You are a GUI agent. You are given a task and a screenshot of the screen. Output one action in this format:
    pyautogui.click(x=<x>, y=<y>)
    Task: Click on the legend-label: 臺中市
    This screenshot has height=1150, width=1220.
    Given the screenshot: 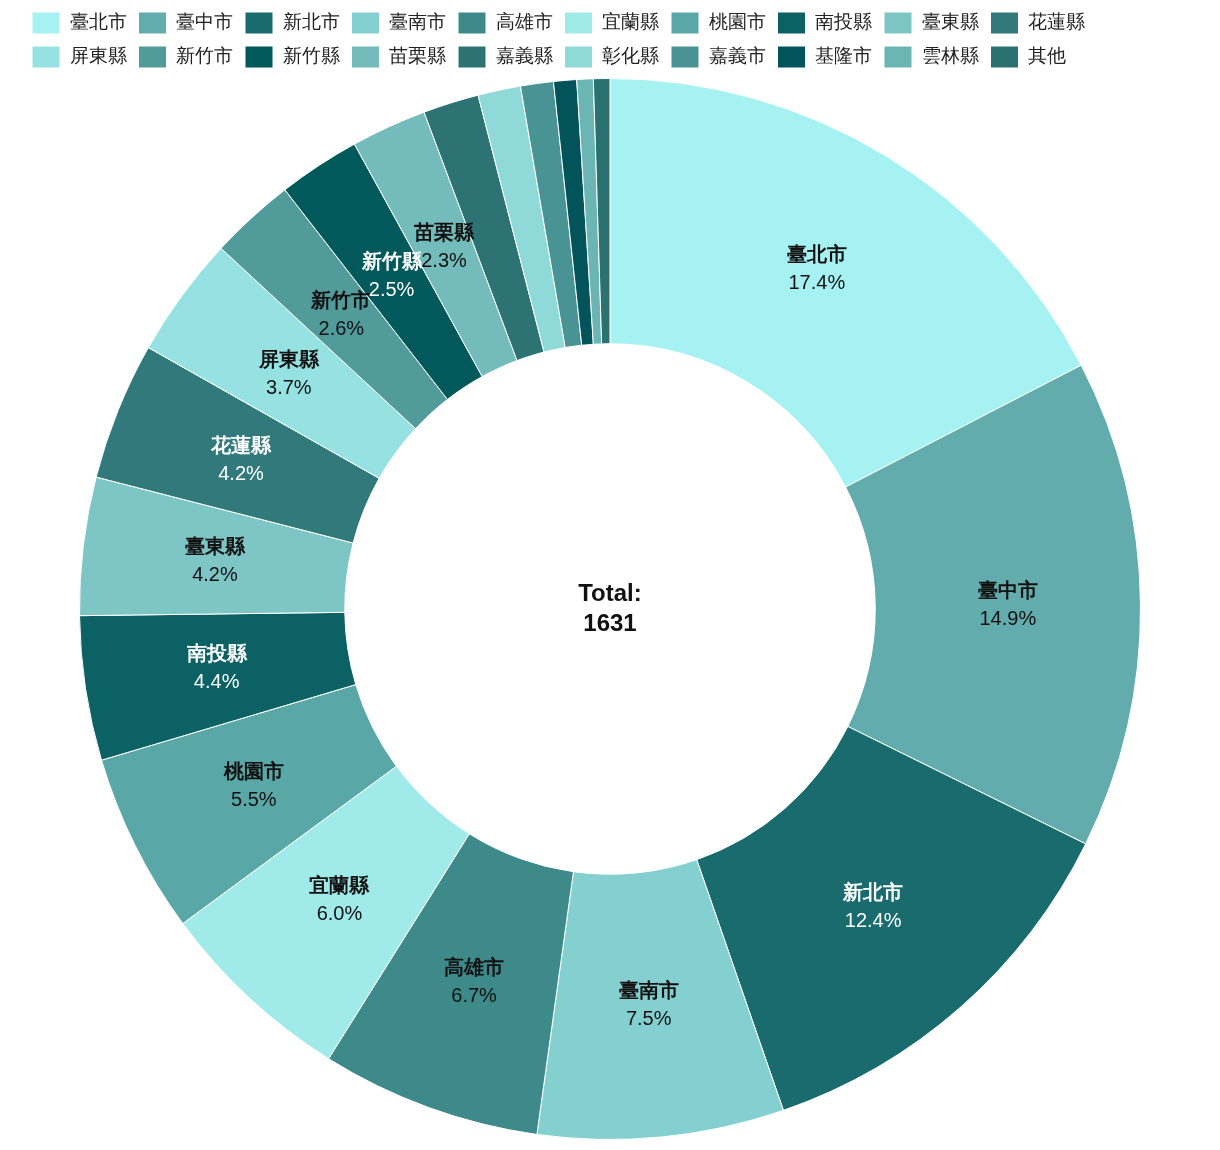 What is the action you would take?
    pyautogui.click(x=204, y=22)
    